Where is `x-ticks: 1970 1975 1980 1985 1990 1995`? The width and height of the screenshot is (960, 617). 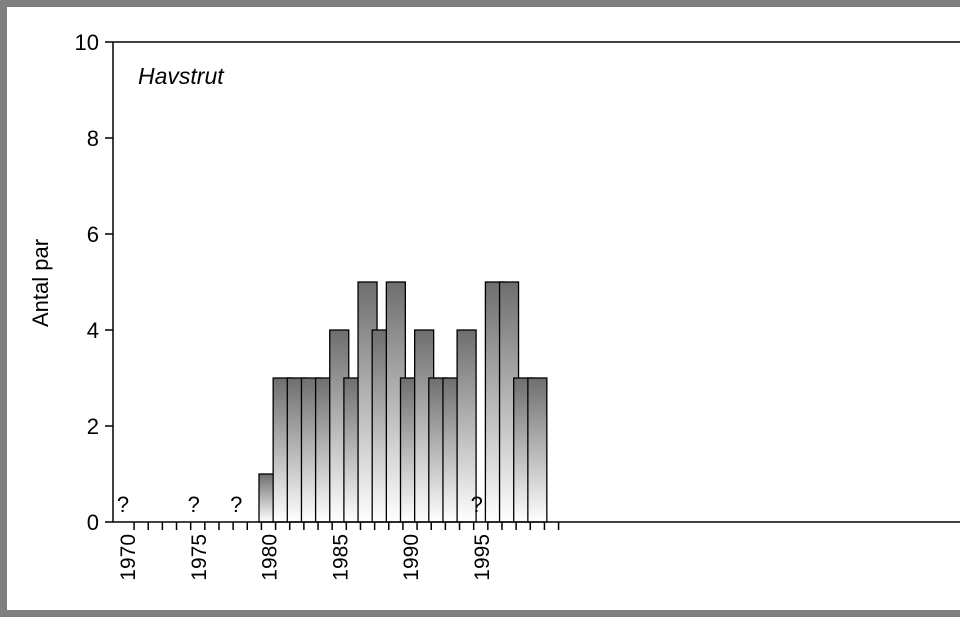
x-ticks: 1970 1975 1980 1985 1990 1995 is located at coordinates (338, 551).